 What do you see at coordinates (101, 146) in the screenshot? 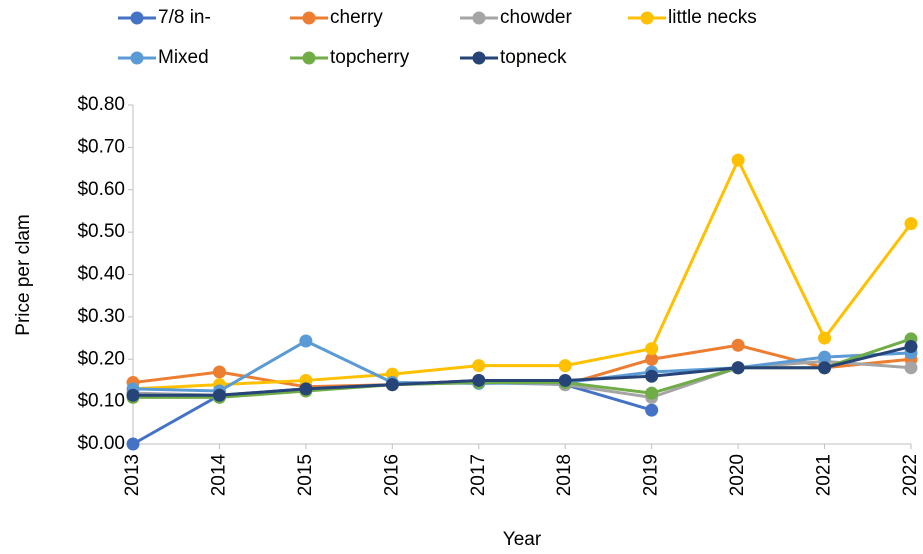
I see `y-tick-label: $0.70` at bounding box center [101, 146].